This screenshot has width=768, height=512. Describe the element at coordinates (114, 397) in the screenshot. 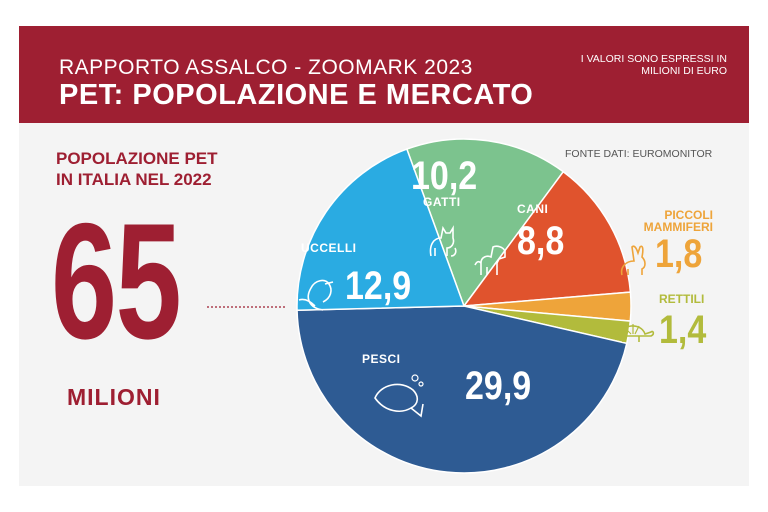

I see `population-unit: MILIONI` at that location.